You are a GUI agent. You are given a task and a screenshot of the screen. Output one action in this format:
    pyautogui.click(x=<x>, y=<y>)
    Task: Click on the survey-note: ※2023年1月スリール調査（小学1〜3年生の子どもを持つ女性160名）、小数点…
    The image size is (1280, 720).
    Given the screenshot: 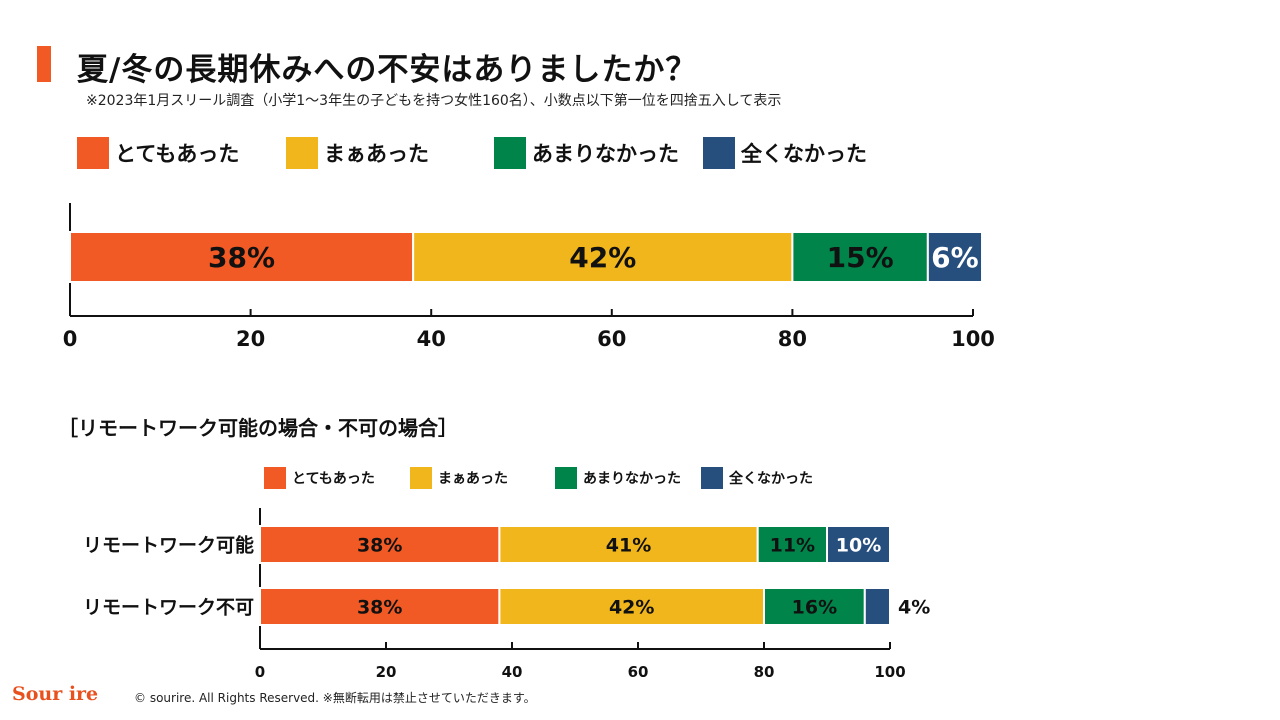 What is the action you would take?
    pyautogui.click(x=434, y=101)
    